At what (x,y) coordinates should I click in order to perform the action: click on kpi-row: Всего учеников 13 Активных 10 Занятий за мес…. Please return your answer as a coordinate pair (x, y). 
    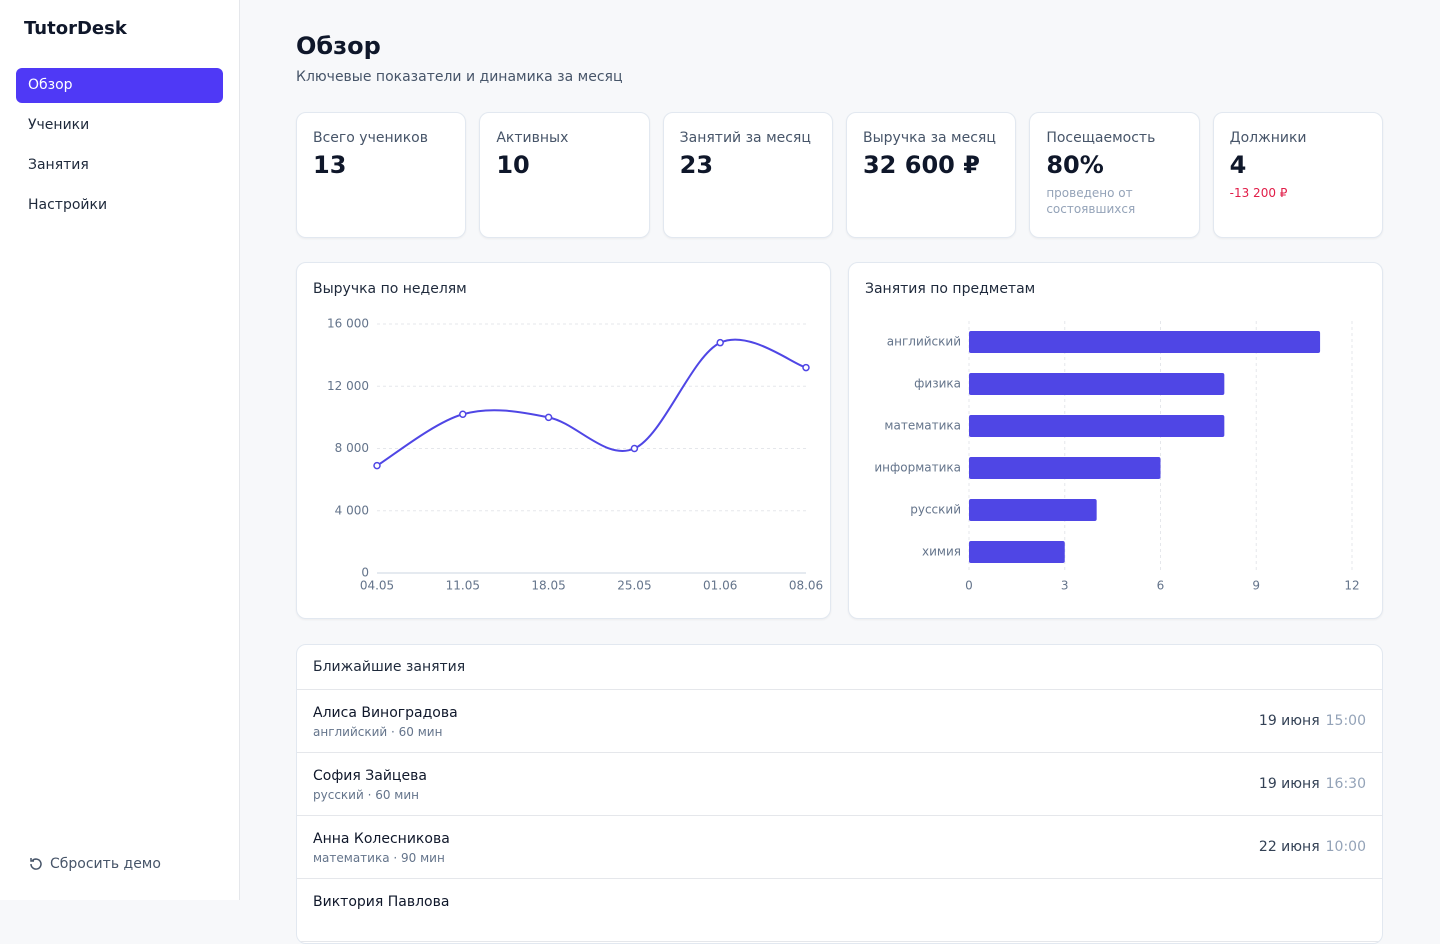
    Looking at the image, I should click on (839, 175).